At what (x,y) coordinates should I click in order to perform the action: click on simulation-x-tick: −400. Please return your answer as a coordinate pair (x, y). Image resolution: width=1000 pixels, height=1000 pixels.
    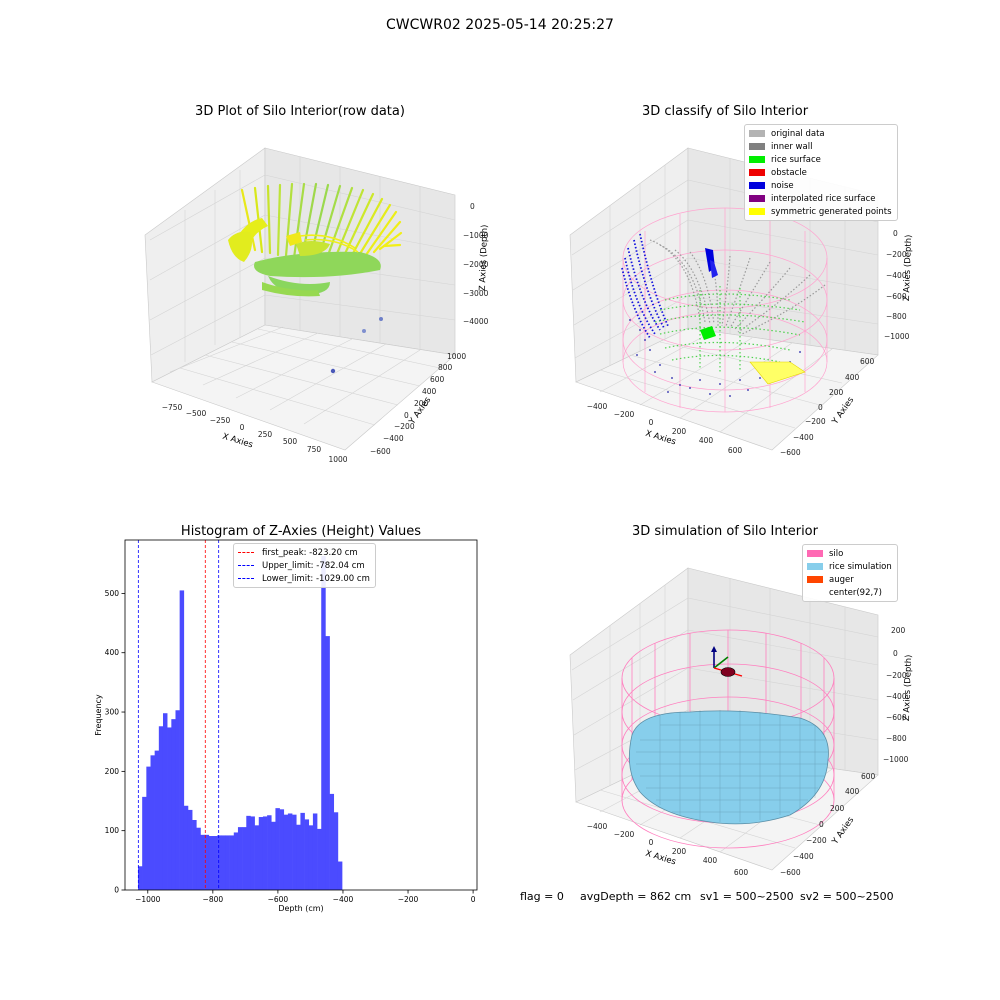
    Looking at the image, I should click on (597, 826).